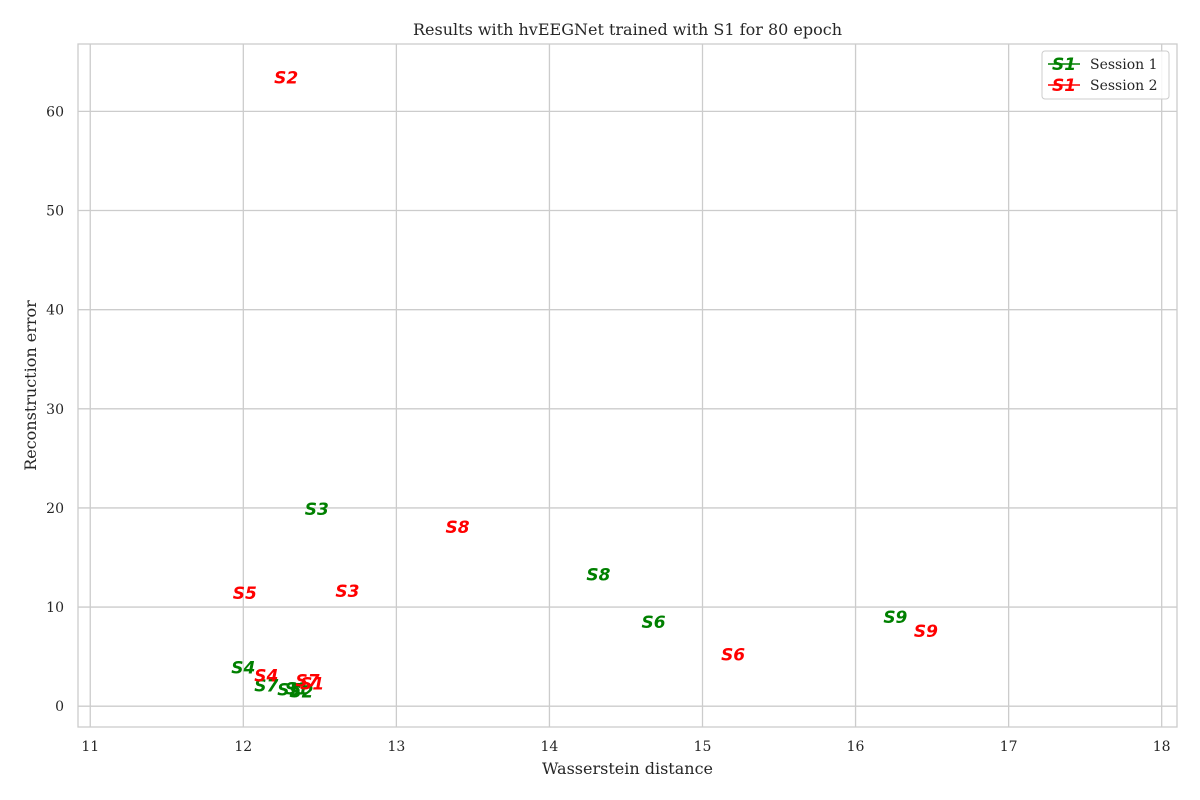 The width and height of the screenshot is (1200, 800). Describe the element at coordinates (266, 686) in the screenshot. I see `data-point-session1-s7: S7` at that location.